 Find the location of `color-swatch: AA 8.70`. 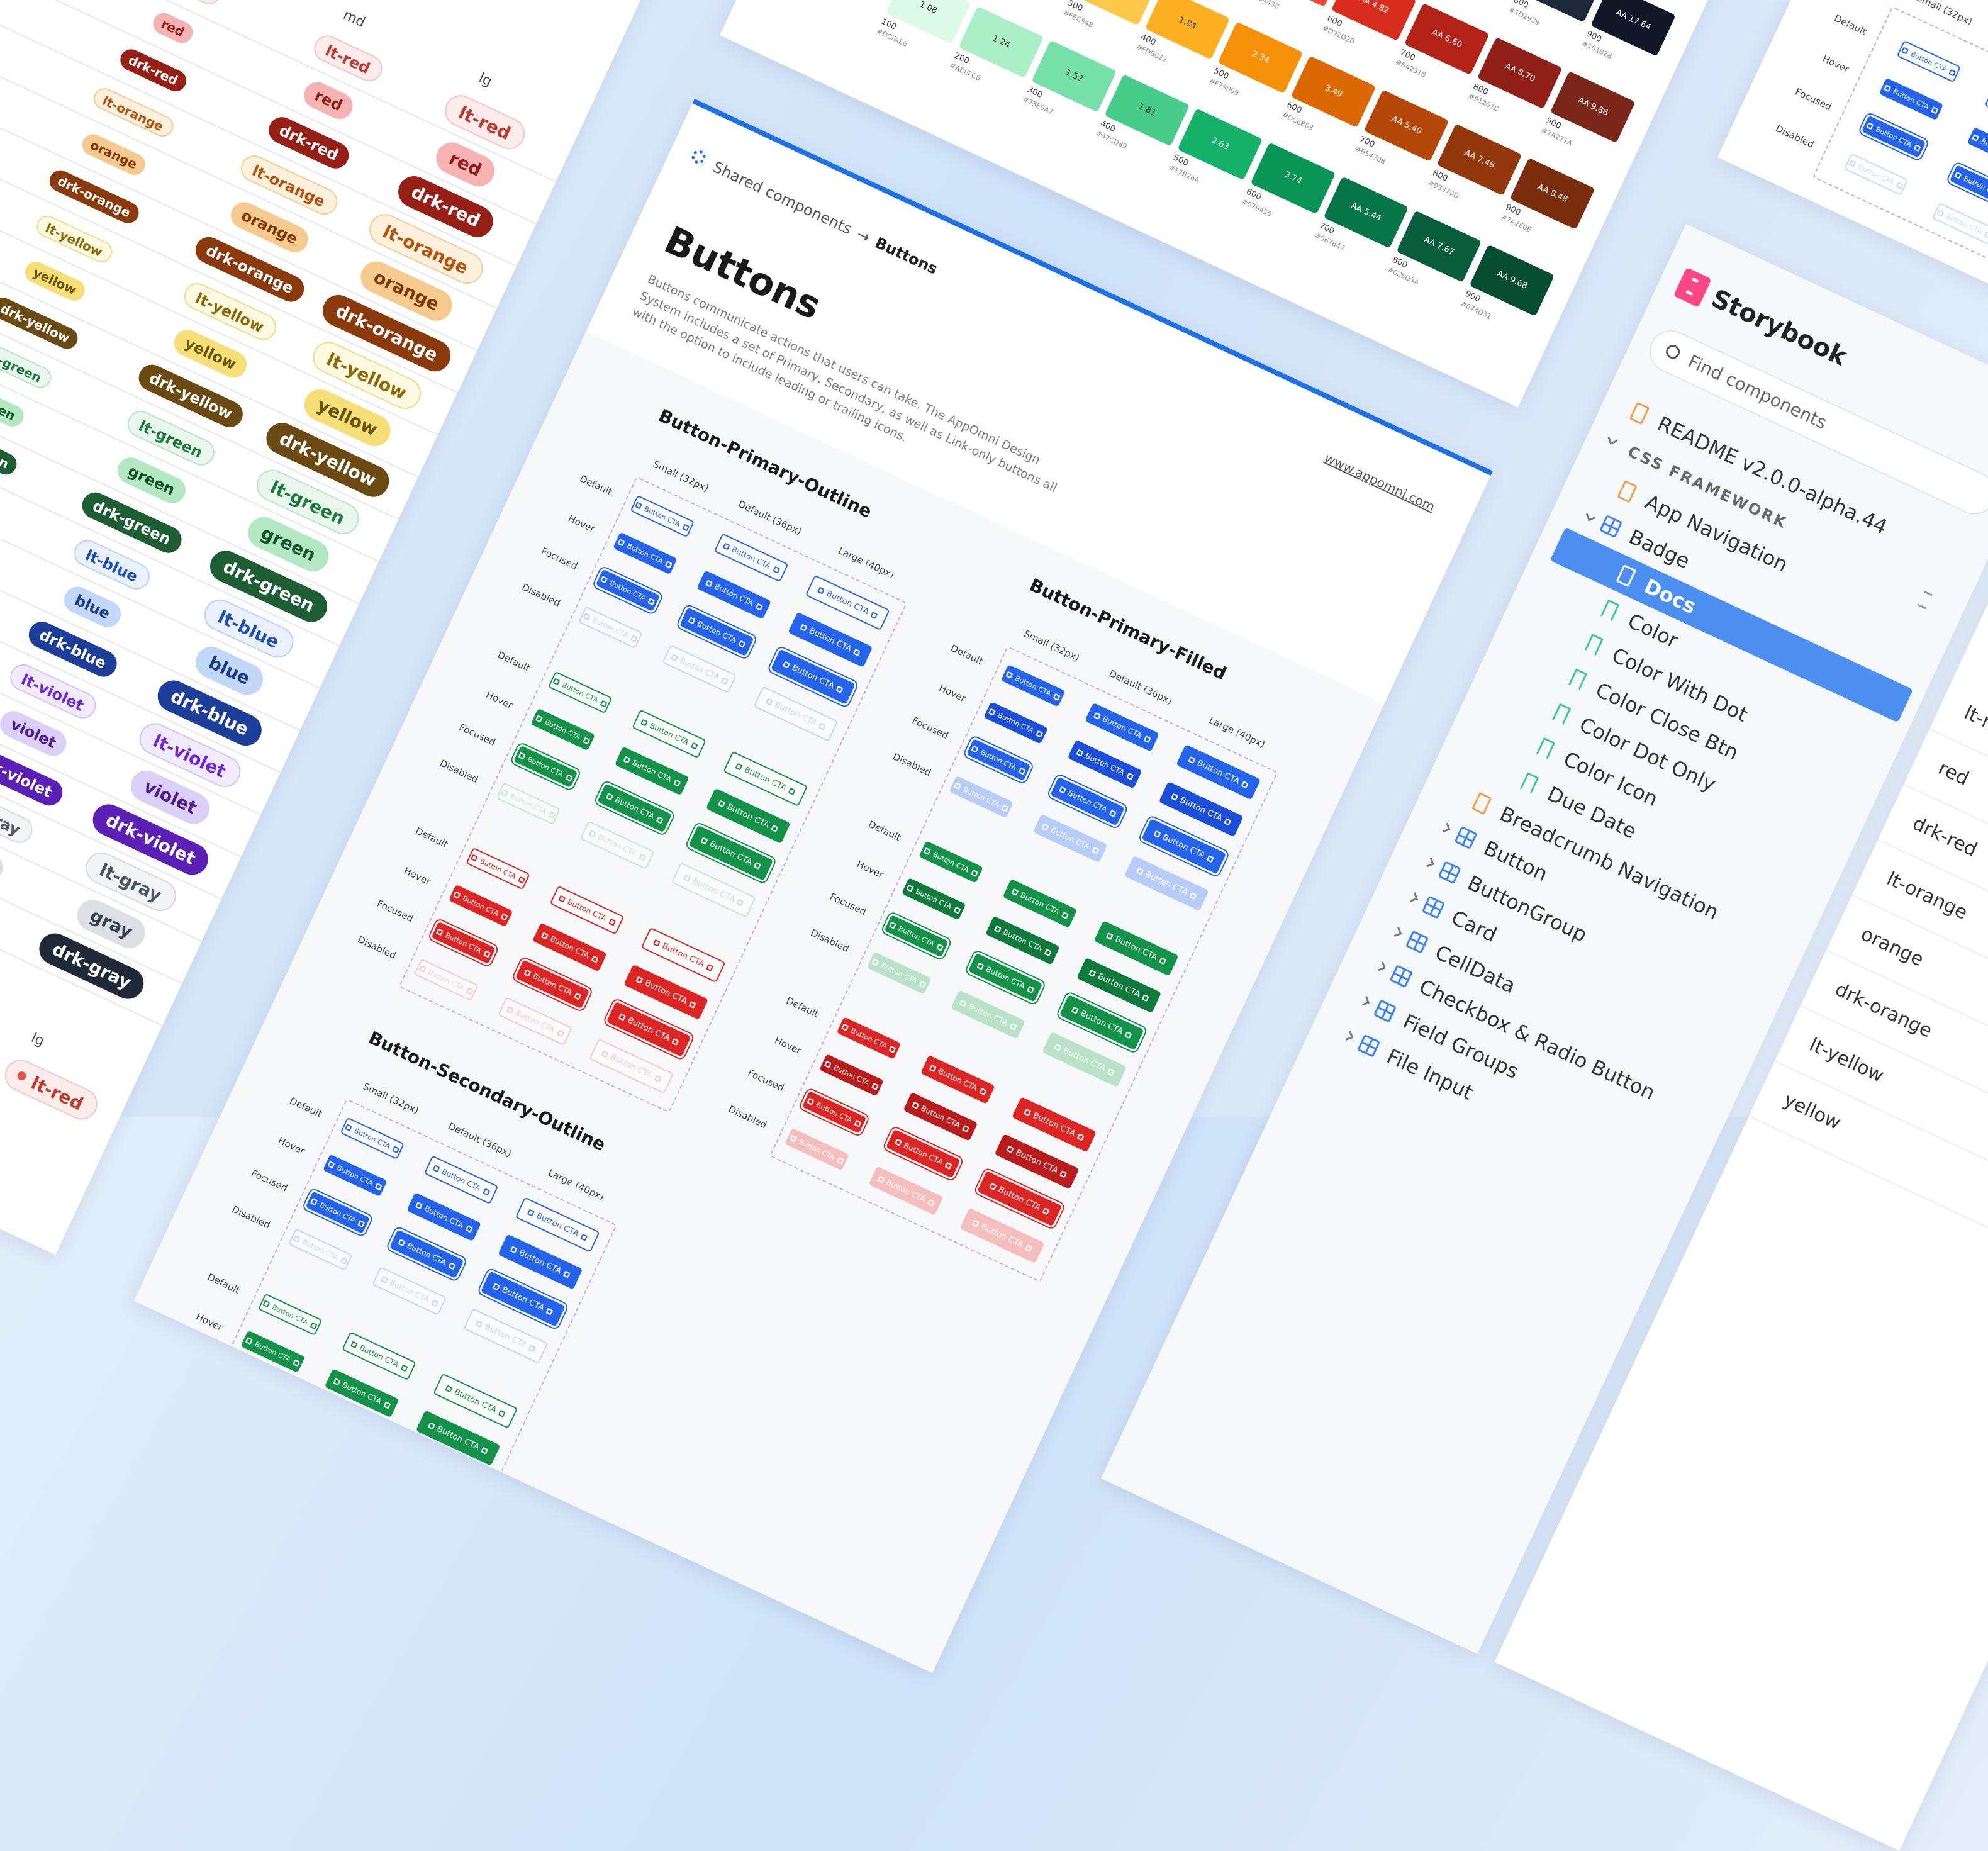

color-swatch: AA 8.70 is located at coordinates (1520, 72).